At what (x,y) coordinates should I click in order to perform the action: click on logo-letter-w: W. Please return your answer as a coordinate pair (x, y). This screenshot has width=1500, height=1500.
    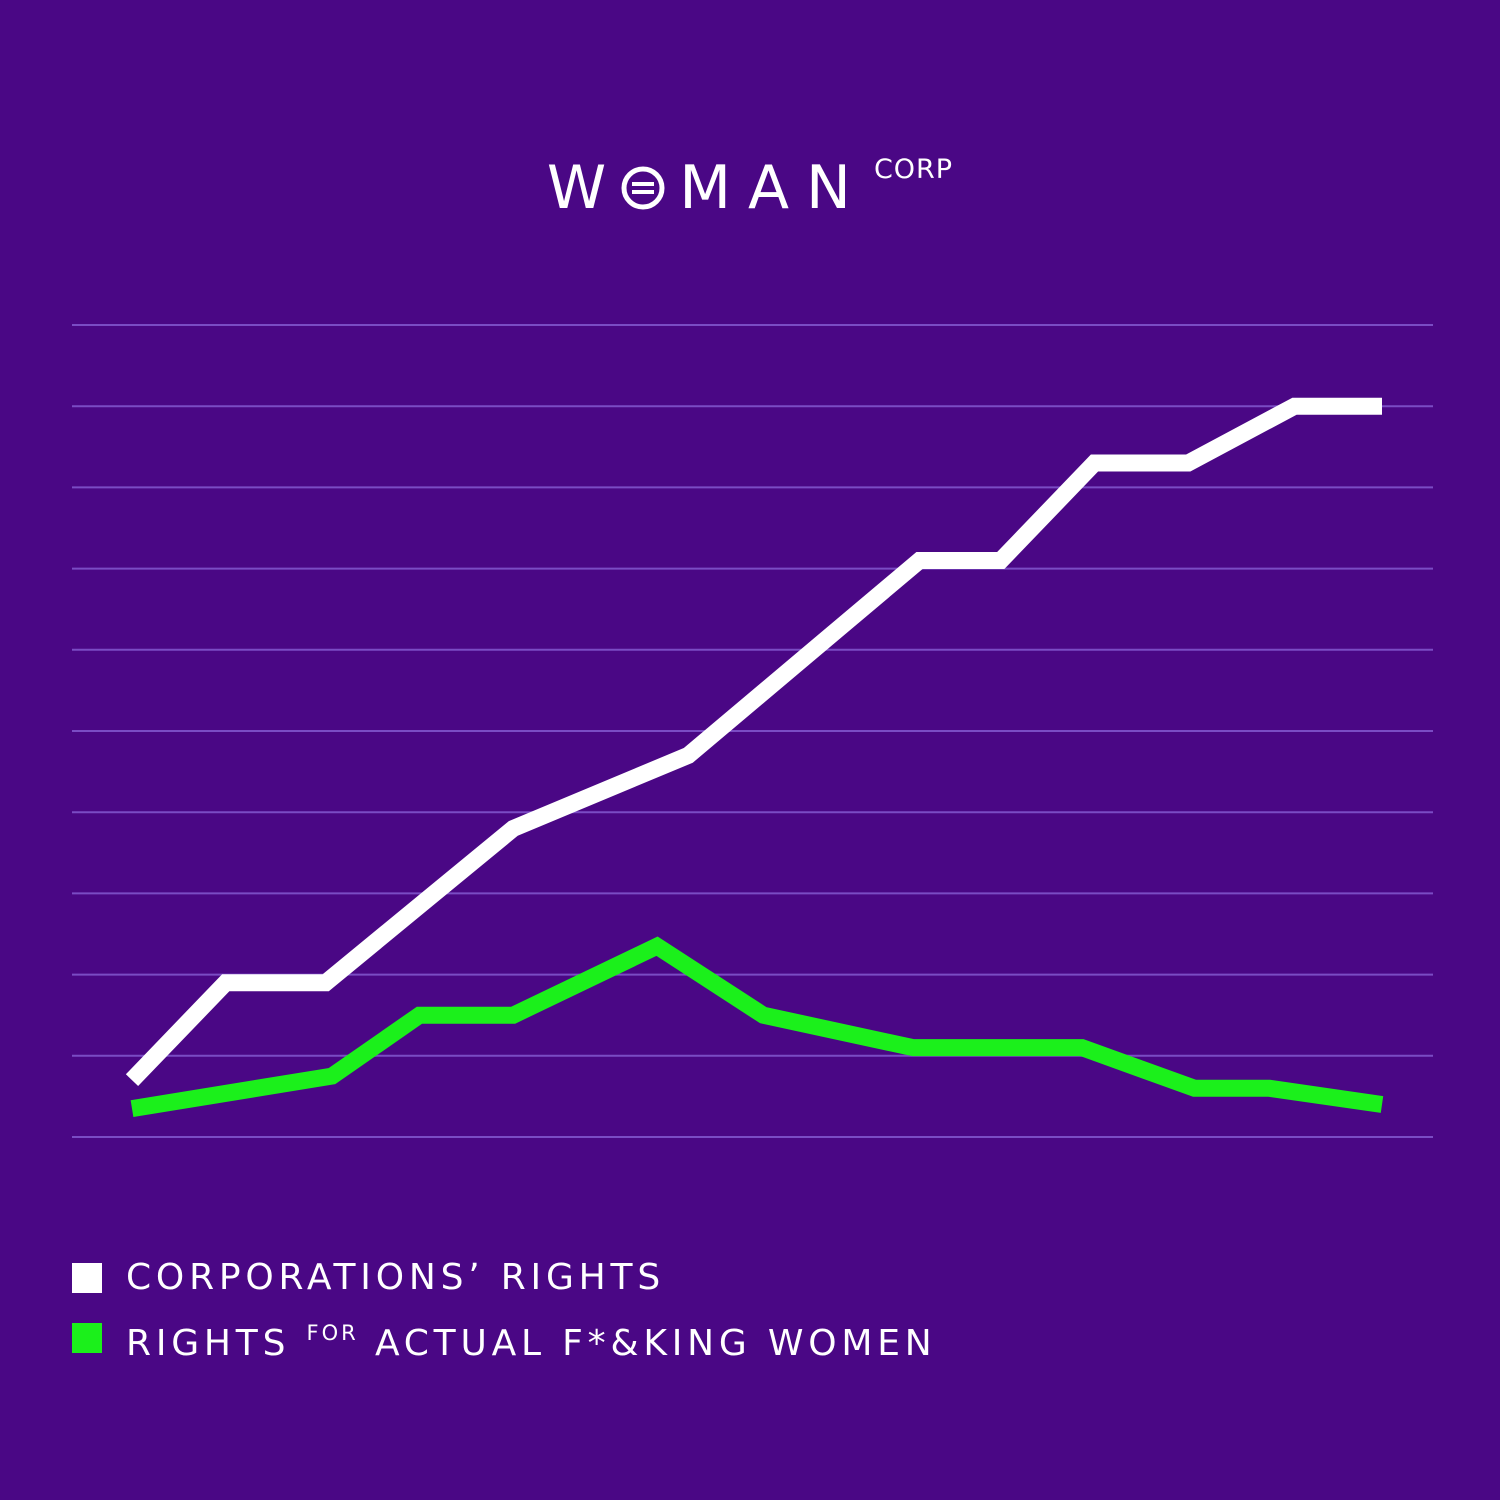
    Looking at the image, I should click on (585, 188).